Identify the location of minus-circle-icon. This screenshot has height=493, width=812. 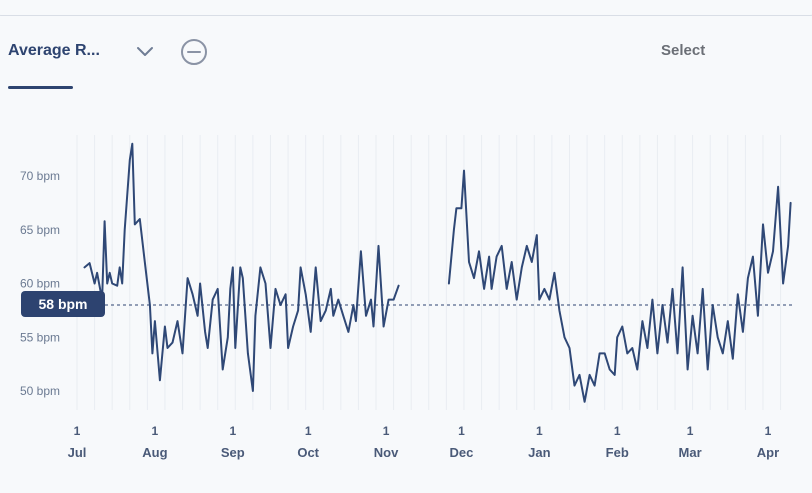
(194, 52).